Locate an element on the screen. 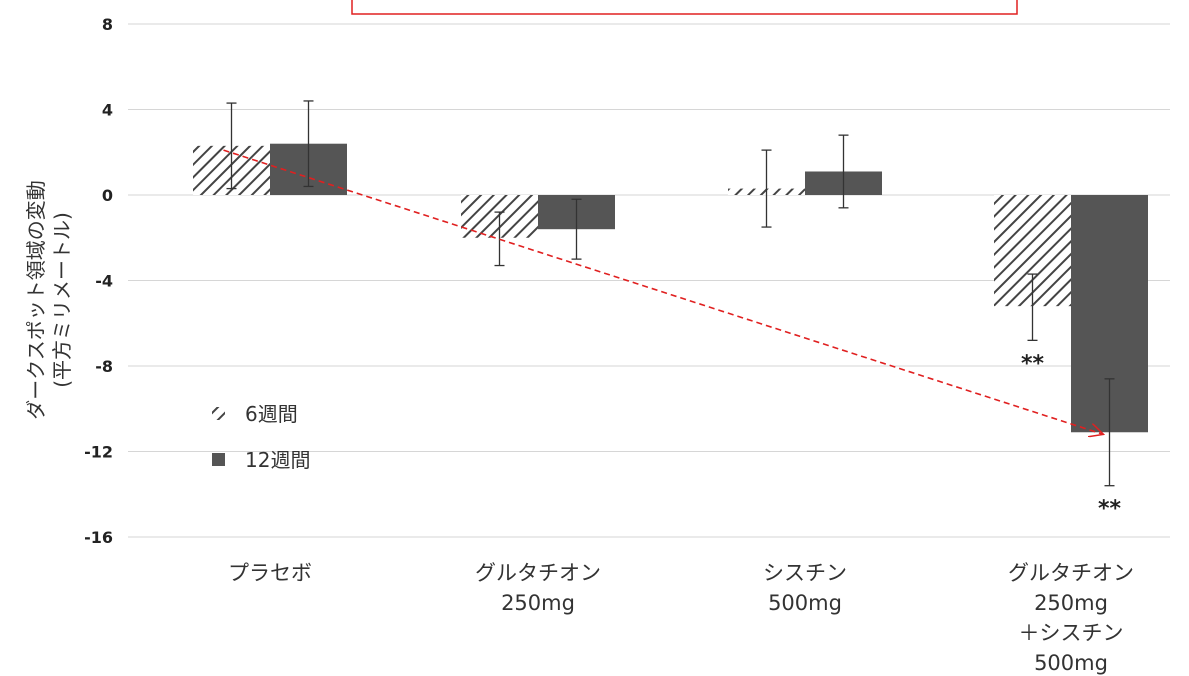 The image size is (1189, 676). legend-swatch-hatched is located at coordinates (218, 413).